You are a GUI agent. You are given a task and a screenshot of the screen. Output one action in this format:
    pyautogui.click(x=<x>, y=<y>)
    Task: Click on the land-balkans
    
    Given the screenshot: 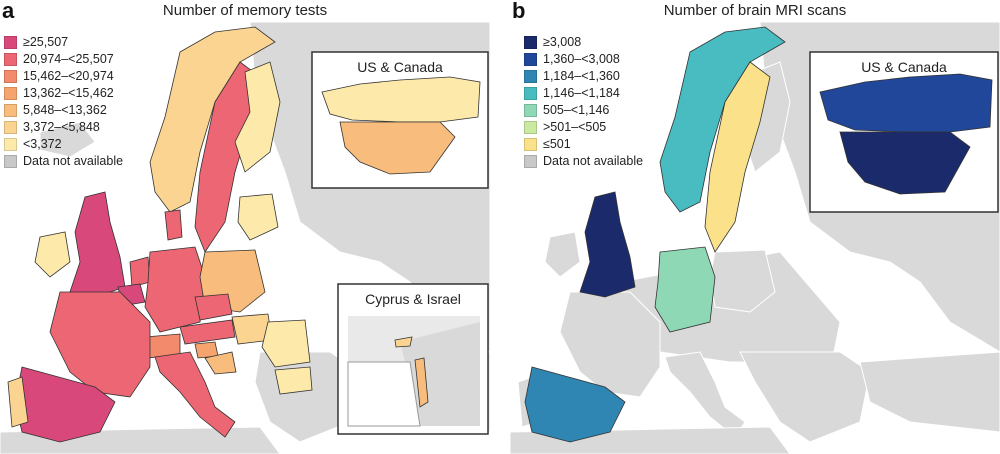 What is the action you would take?
    pyautogui.click(x=805, y=397)
    